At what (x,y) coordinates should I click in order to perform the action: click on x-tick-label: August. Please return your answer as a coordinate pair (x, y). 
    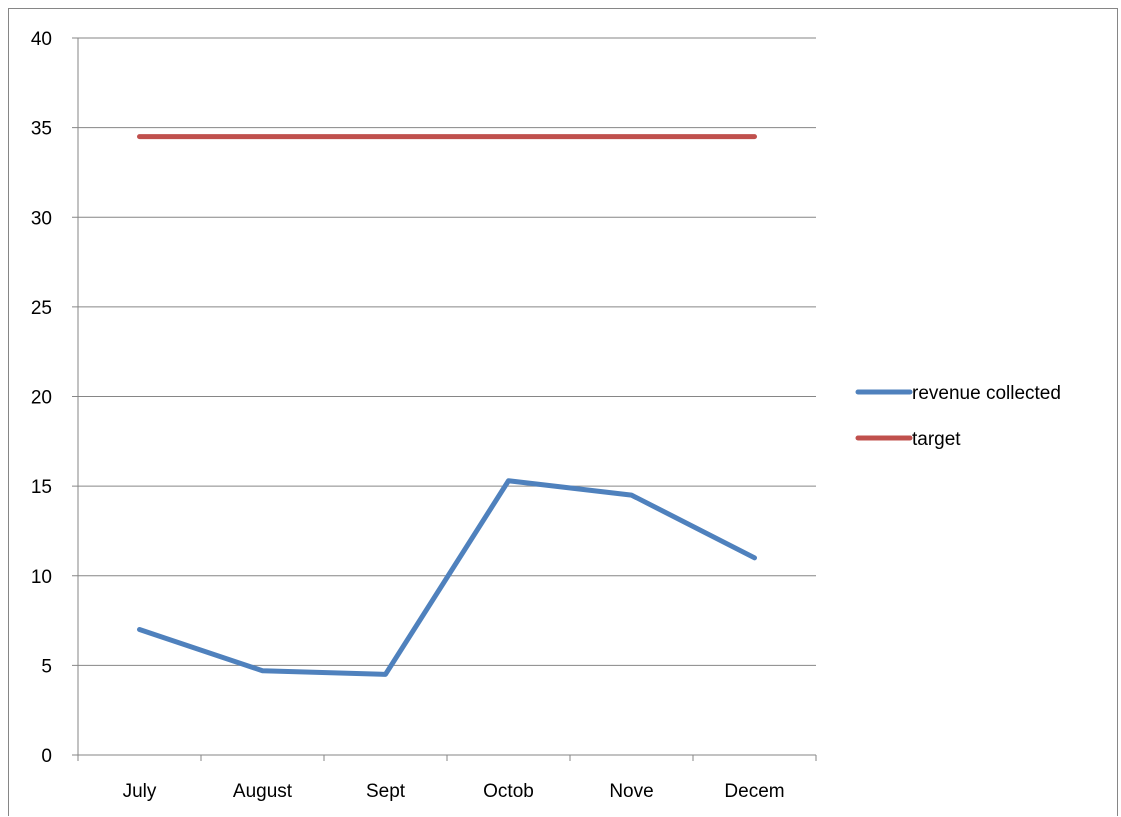
    Looking at the image, I should click on (263, 791).